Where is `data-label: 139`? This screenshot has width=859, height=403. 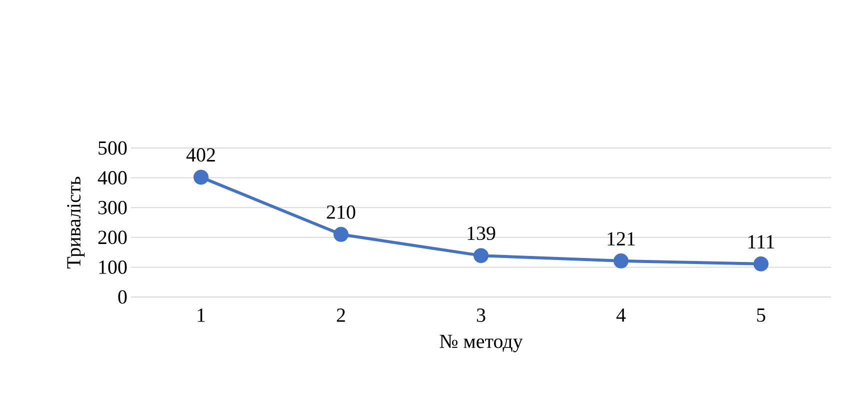 data-label: 139 is located at coordinates (482, 233).